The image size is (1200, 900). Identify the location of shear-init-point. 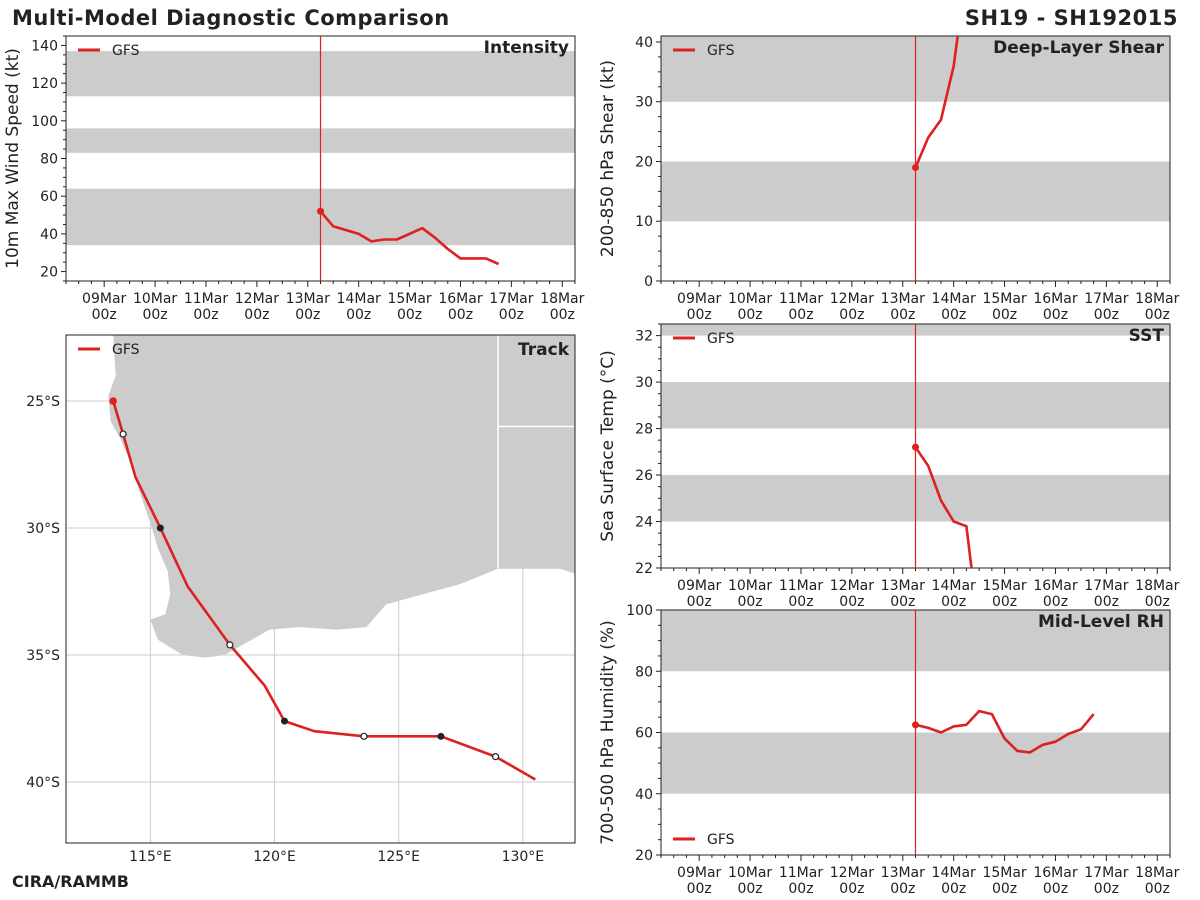
(915, 167).